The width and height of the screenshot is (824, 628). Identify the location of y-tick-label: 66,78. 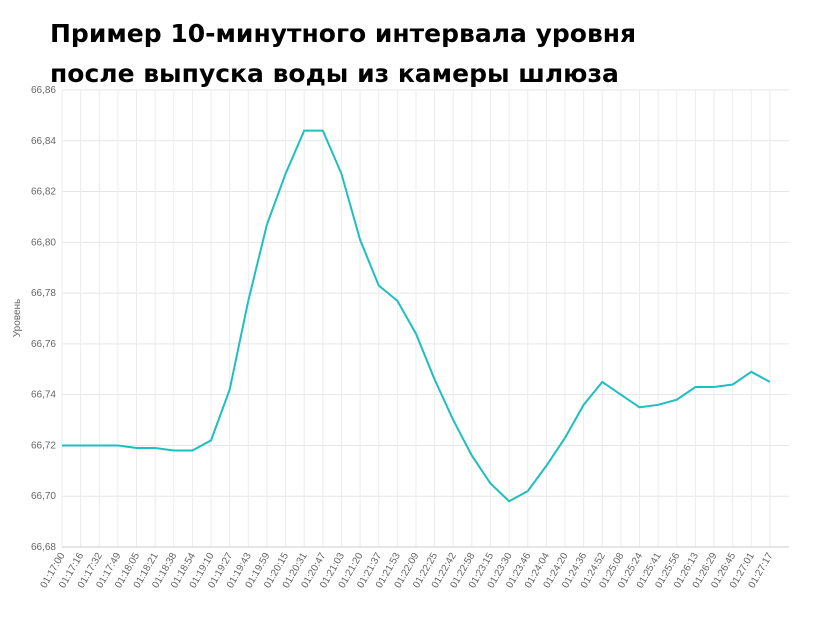
(43, 293).